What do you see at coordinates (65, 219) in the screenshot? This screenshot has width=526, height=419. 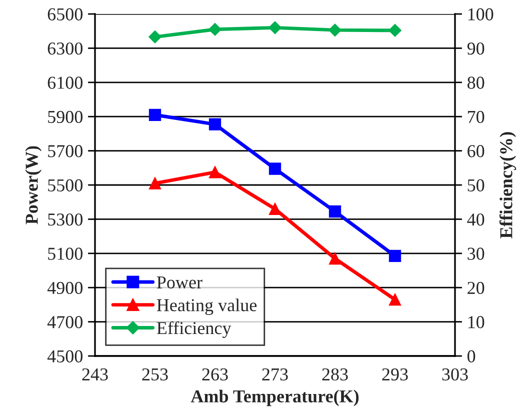 I see `y-tick-label: 5300` at bounding box center [65, 219].